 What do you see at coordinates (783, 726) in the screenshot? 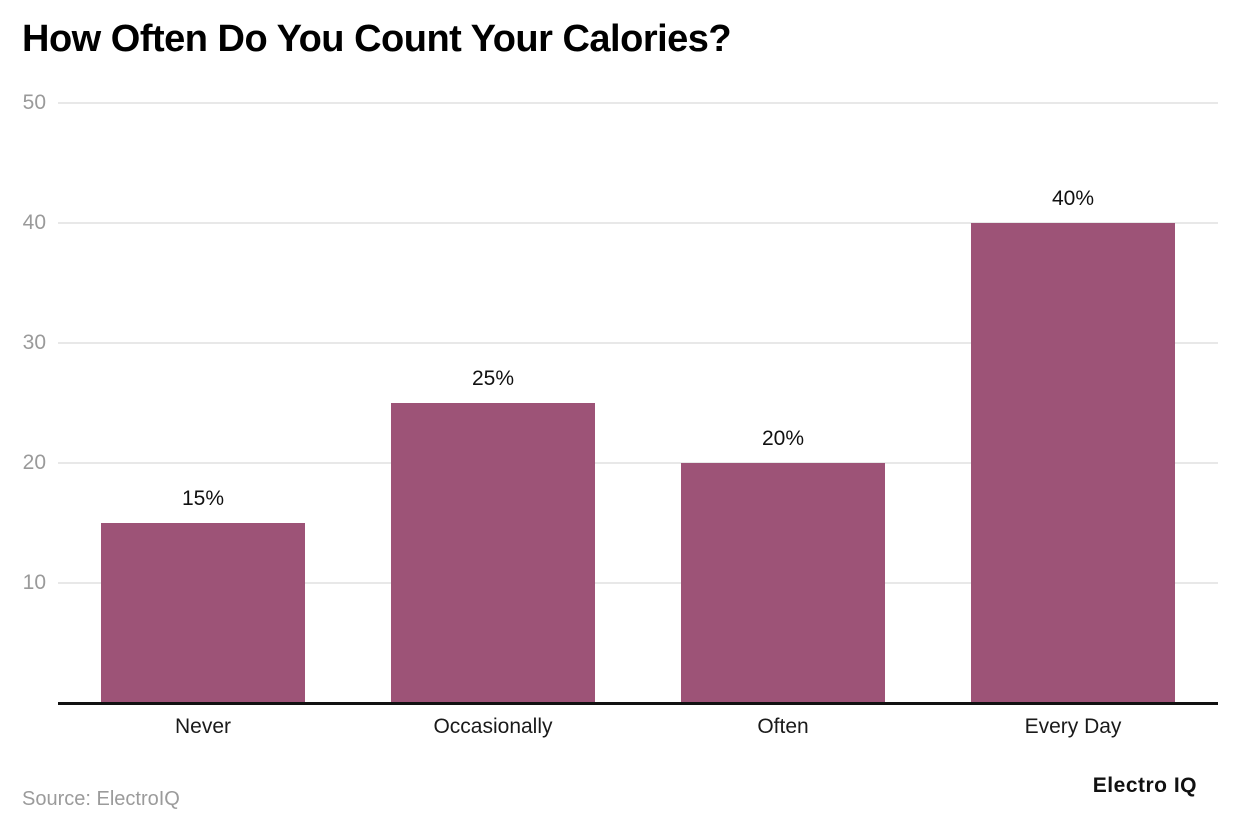
I see `x-axis-category-label: Often` at bounding box center [783, 726].